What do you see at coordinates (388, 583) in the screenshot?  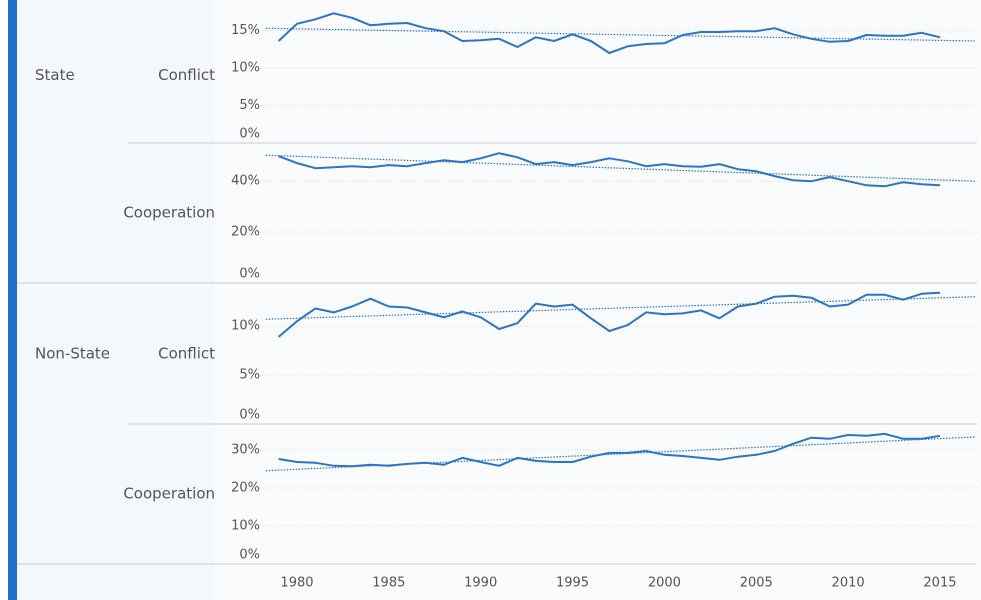 I see `x-tick-label: 1985` at bounding box center [388, 583].